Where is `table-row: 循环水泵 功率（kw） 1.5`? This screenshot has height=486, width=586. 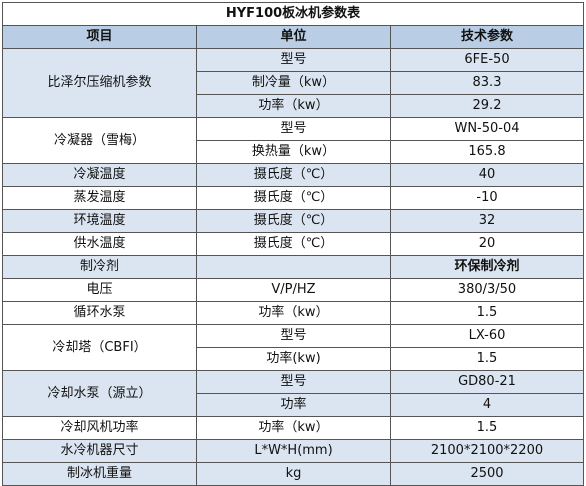
table-row: 循环水泵 功率（kw） 1.5 is located at coordinates (293, 313).